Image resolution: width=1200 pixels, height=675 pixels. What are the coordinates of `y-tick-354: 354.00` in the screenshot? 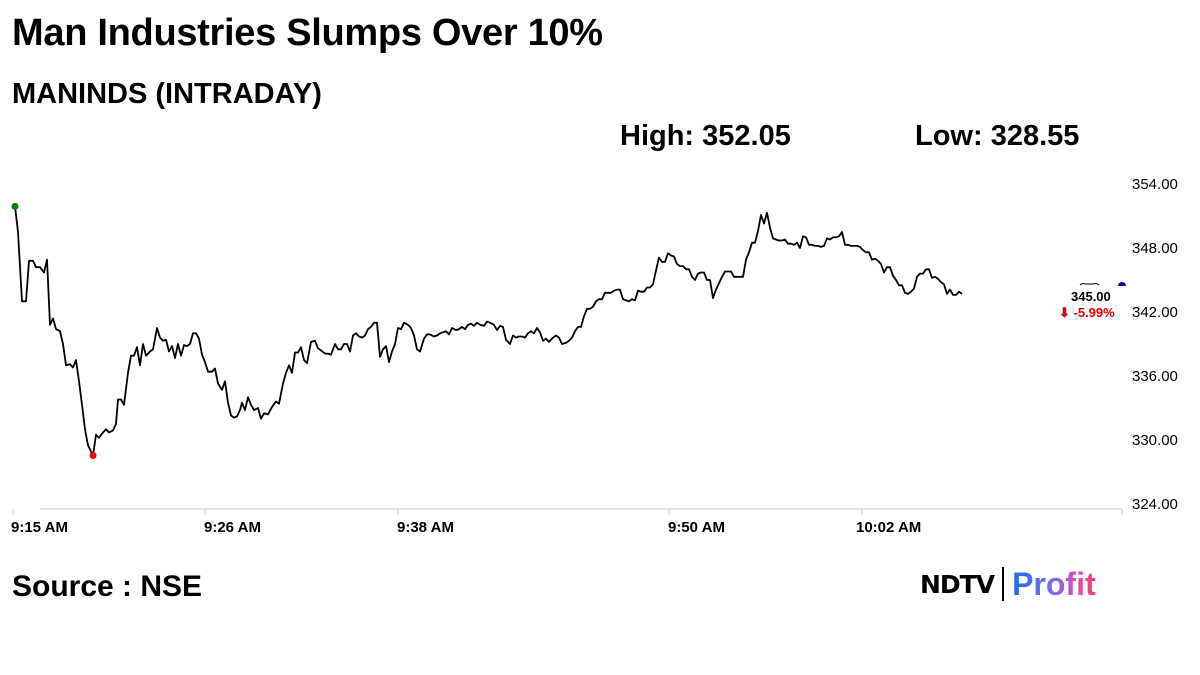 It's located at (1155, 184).